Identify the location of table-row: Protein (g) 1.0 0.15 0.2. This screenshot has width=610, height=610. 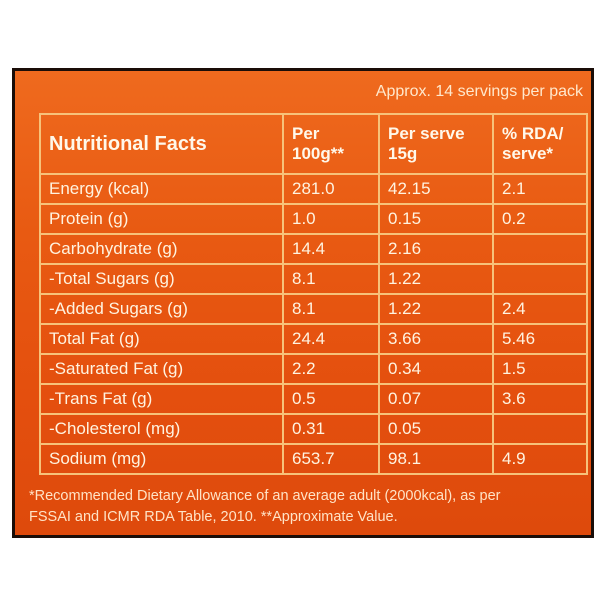
(313, 219).